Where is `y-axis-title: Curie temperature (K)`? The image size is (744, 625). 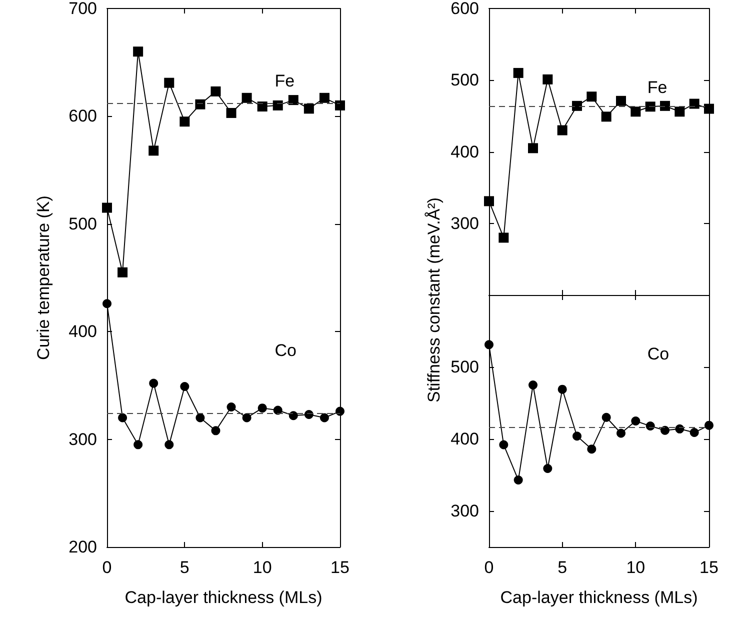 y-axis-title: Curie temperature (K) is located at coordinates (43, 278).